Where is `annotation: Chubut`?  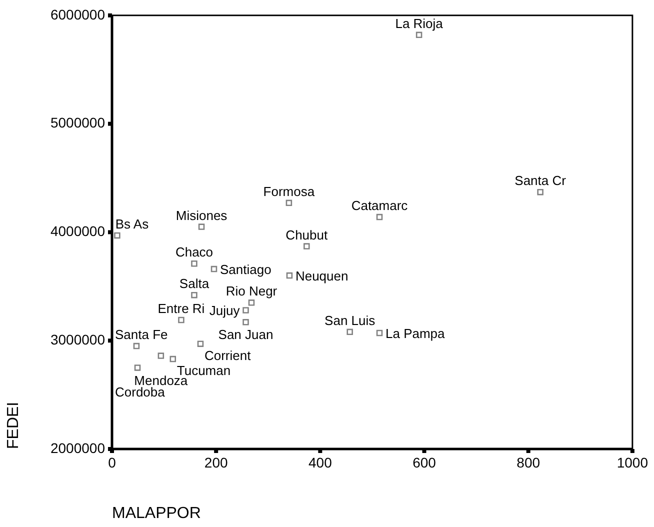
annotation: Chubut is located at coordinates (307, 234).